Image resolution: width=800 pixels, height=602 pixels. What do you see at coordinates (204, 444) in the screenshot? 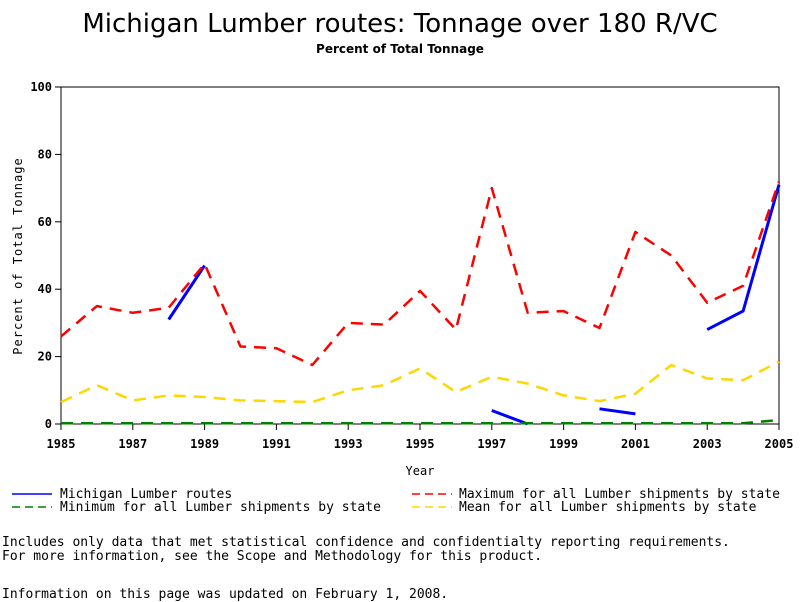
I see `x-tick-label: 1989` at bounding box center [204, 444].